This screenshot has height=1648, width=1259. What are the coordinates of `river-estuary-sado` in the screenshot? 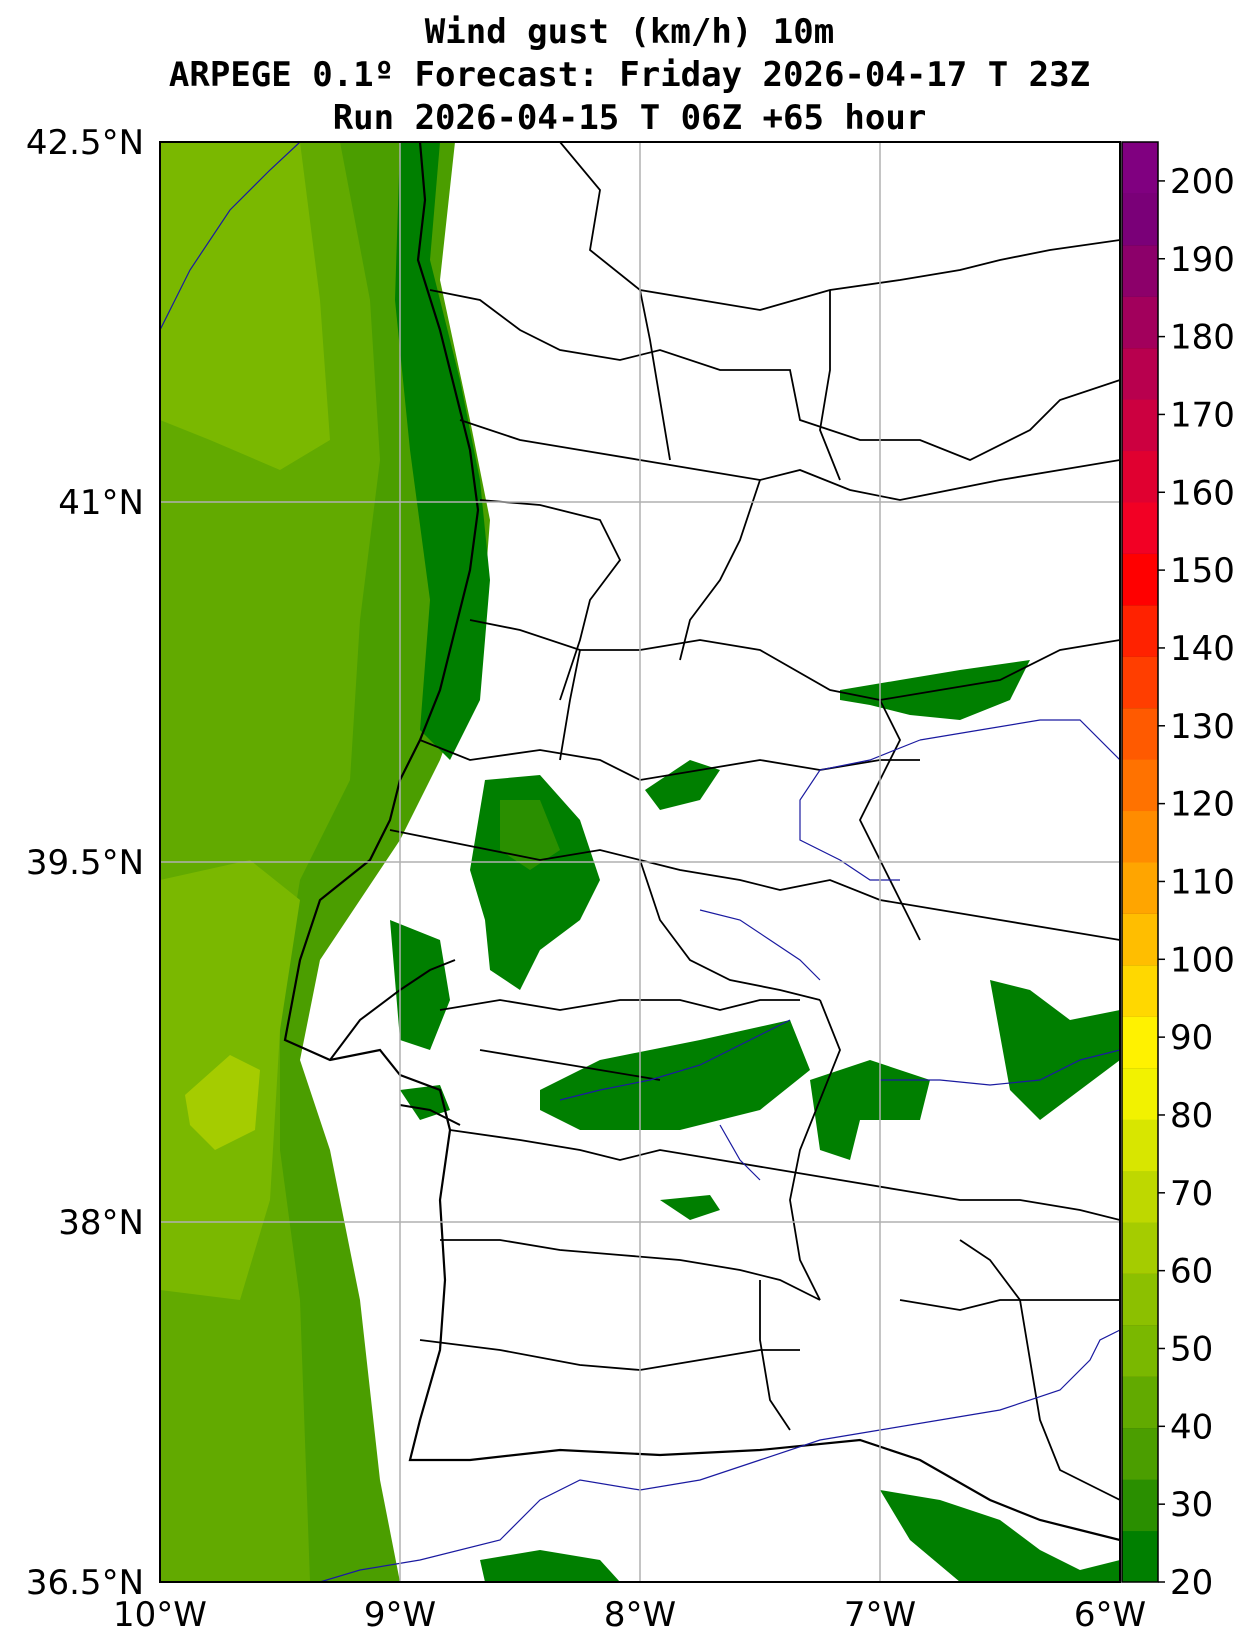 It's located at (430, 1115).